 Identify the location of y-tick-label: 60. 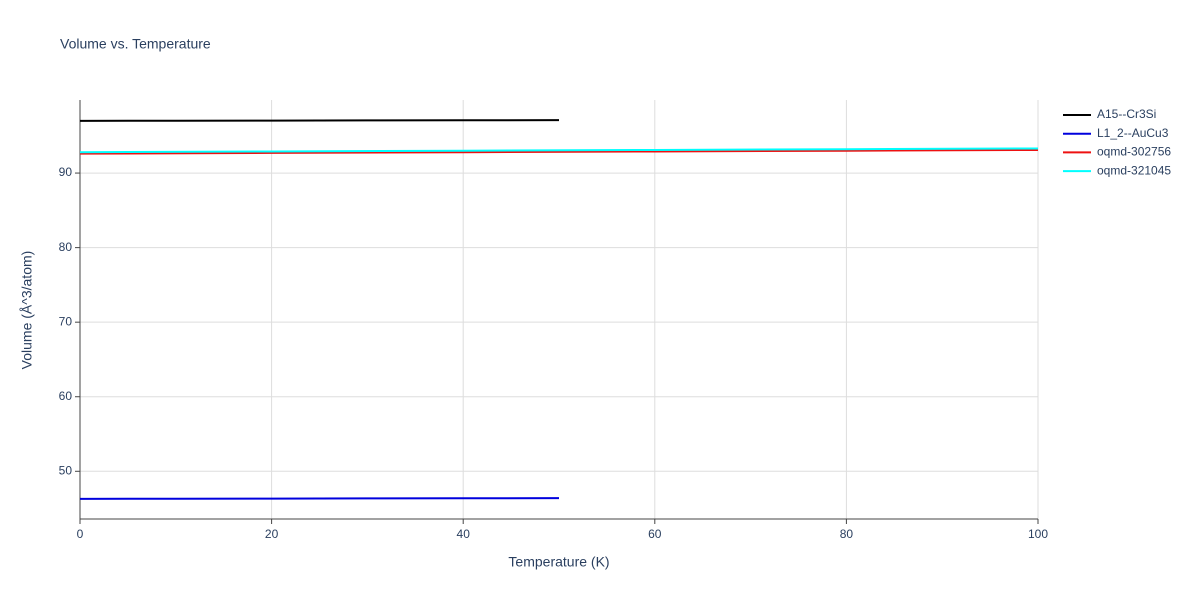
(66, 396).